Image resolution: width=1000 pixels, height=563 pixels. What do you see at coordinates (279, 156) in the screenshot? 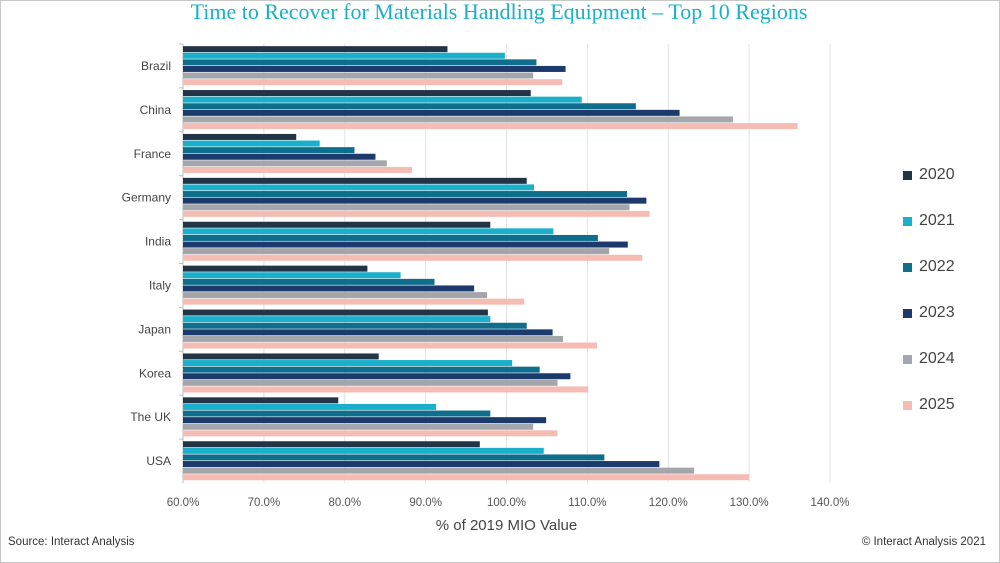
I see `bar-france-2023` at bounding box center [279, 156].